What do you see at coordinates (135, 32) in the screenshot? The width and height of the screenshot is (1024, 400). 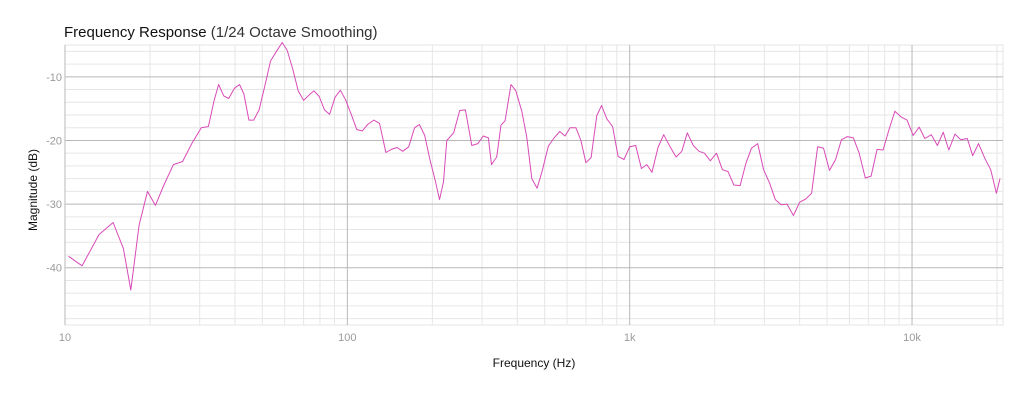 I see `chart-title-main: Frequency Response` at bounding box center [135, 32].